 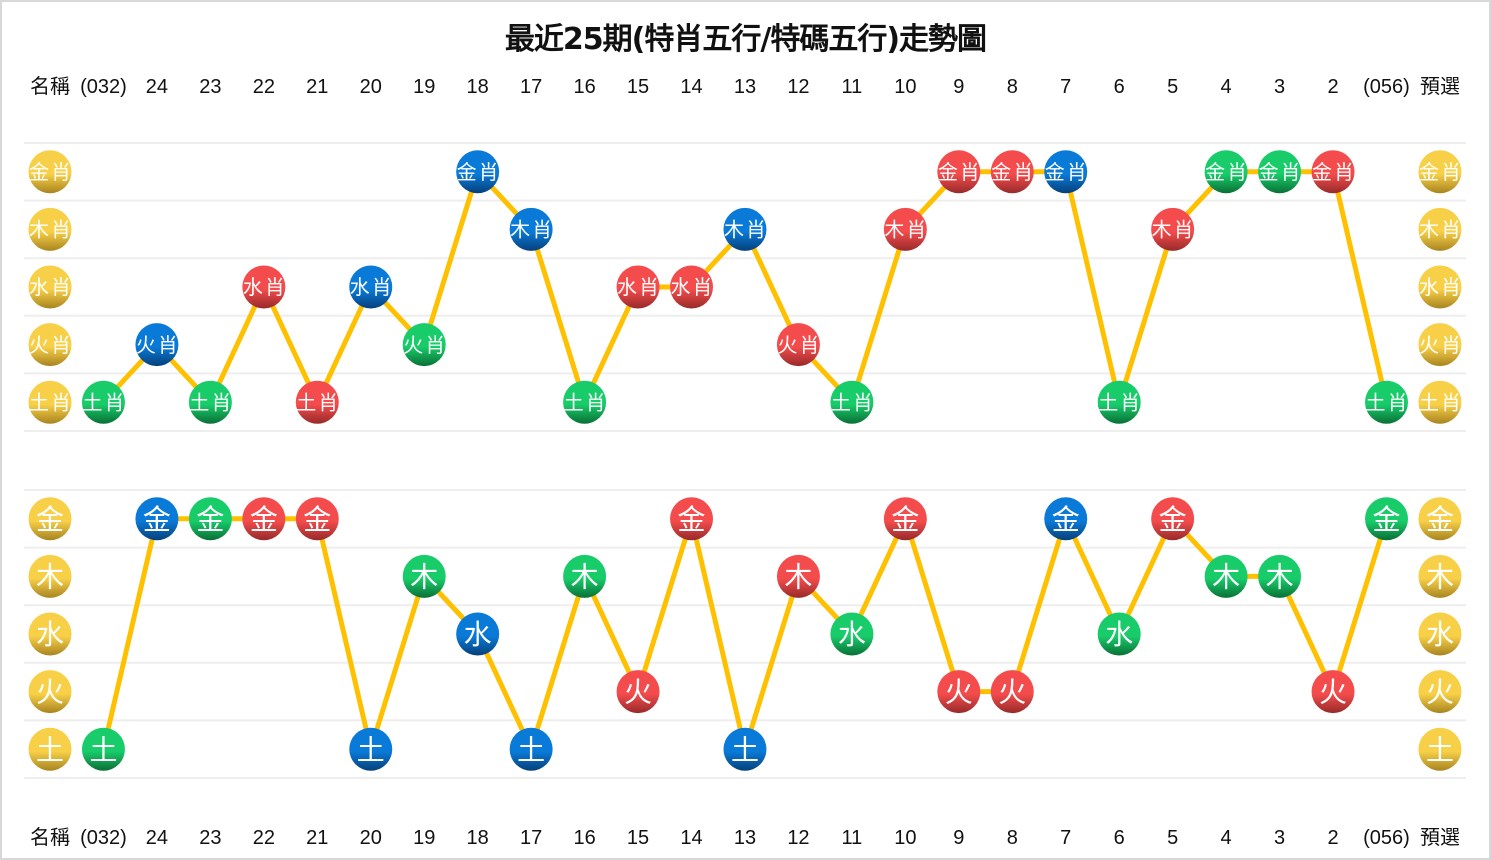 I want to click on header-column-label: 13, so click(x=745, y=87).